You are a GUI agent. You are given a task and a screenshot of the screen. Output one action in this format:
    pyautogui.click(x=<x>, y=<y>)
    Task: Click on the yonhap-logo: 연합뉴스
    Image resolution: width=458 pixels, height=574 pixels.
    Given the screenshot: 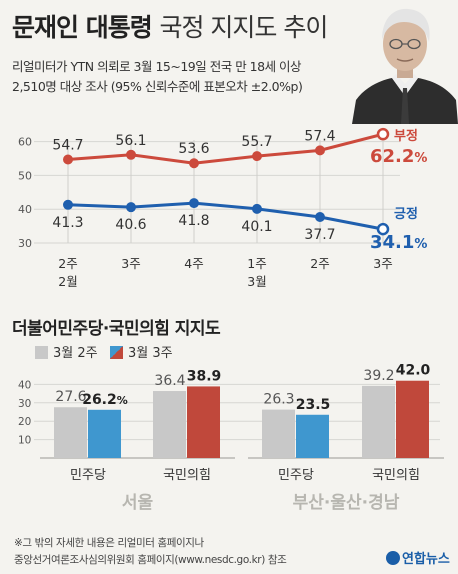 What is the action you would take?
    pyautogui.click(x=418, y=557)
    